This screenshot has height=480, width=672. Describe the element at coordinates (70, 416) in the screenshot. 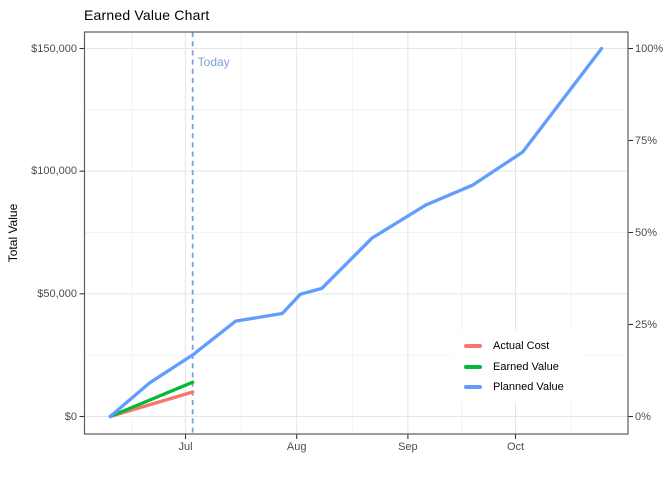

I see `y-left-tick-label: $0` at that location.